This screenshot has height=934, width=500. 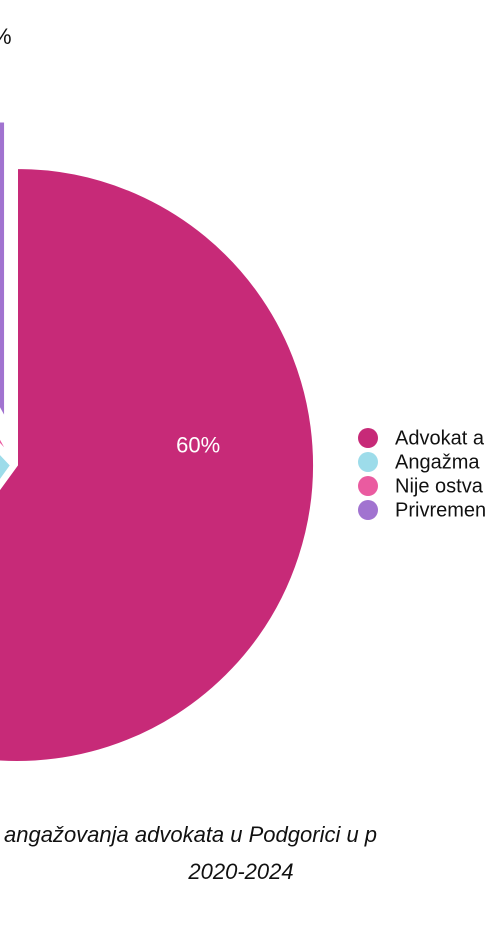 What do you see at coordinates (437, 462) in the screenshot?
I see `legend-label: Angažma` at bounding box center [437, 462].